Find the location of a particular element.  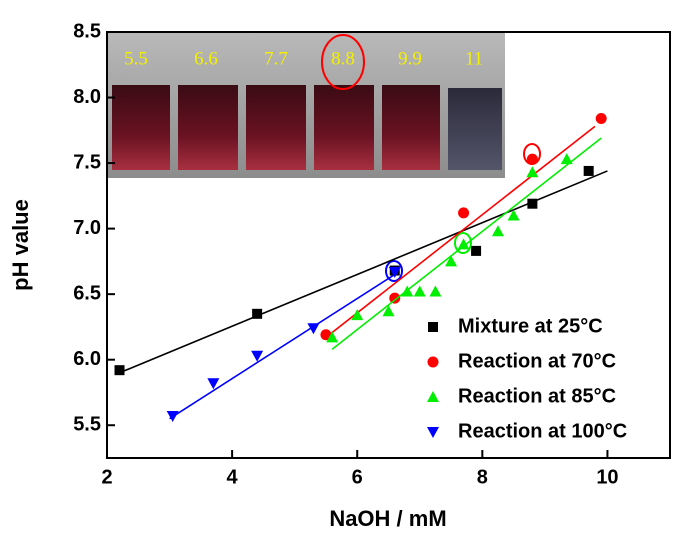

x-axis-label: NaOH / mM is located at coordinates (387, 518).